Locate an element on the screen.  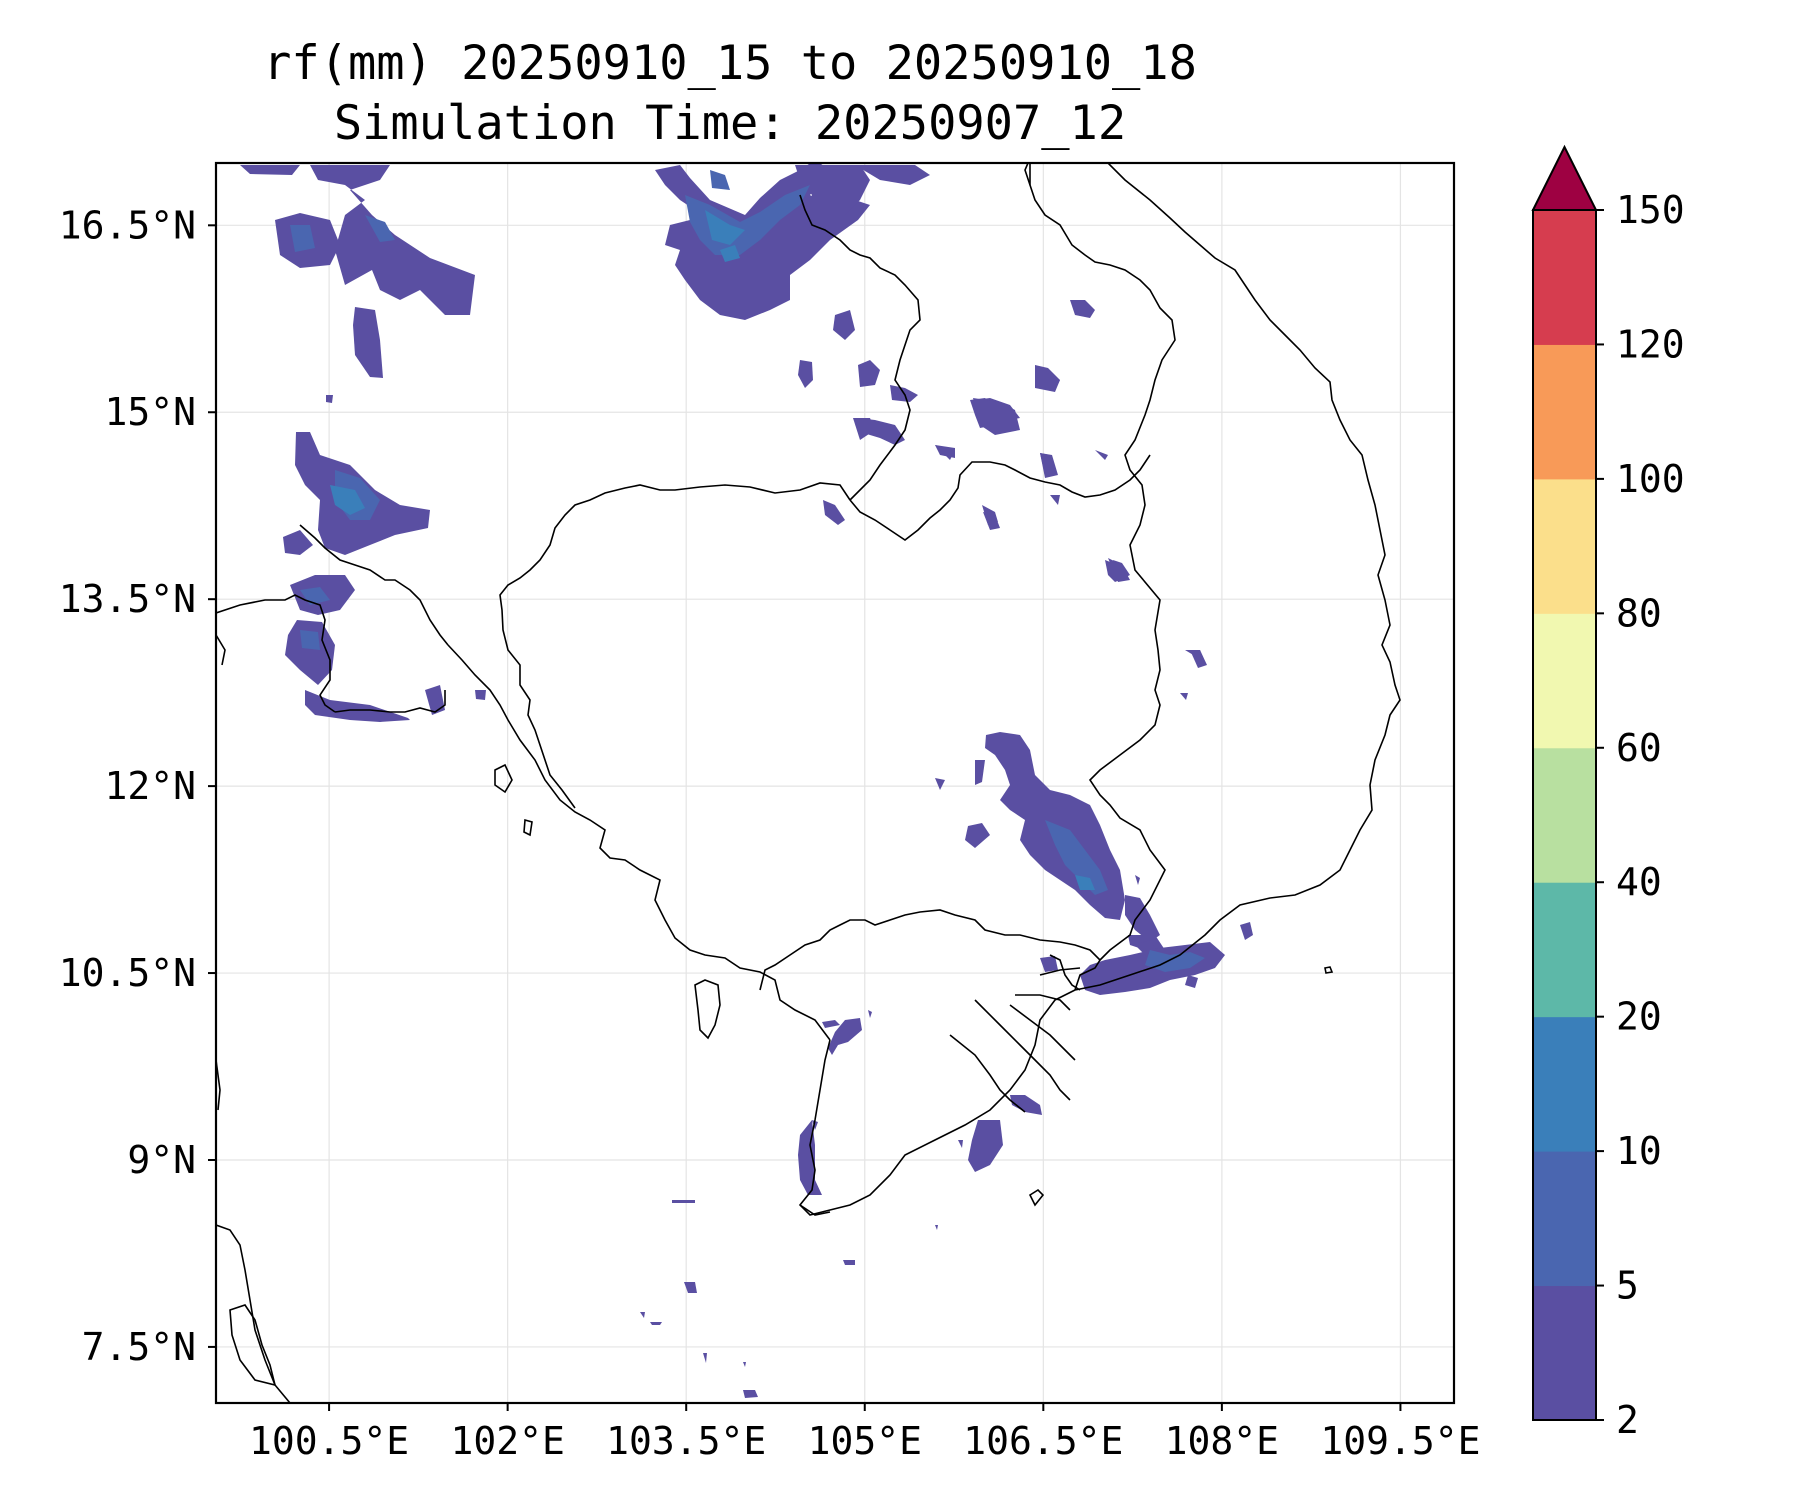
colorbar-tick-label: 60 is located at coordinates (1639, 748).